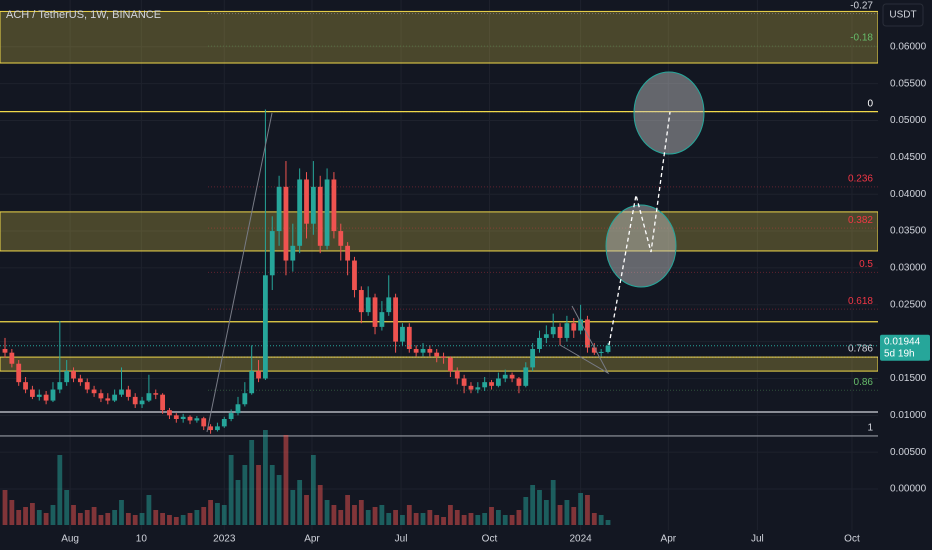 Image resolution: width=932 pixels, height=550 pixels. I want to click on y-tick-label: 0.03500, so click(908, 231).